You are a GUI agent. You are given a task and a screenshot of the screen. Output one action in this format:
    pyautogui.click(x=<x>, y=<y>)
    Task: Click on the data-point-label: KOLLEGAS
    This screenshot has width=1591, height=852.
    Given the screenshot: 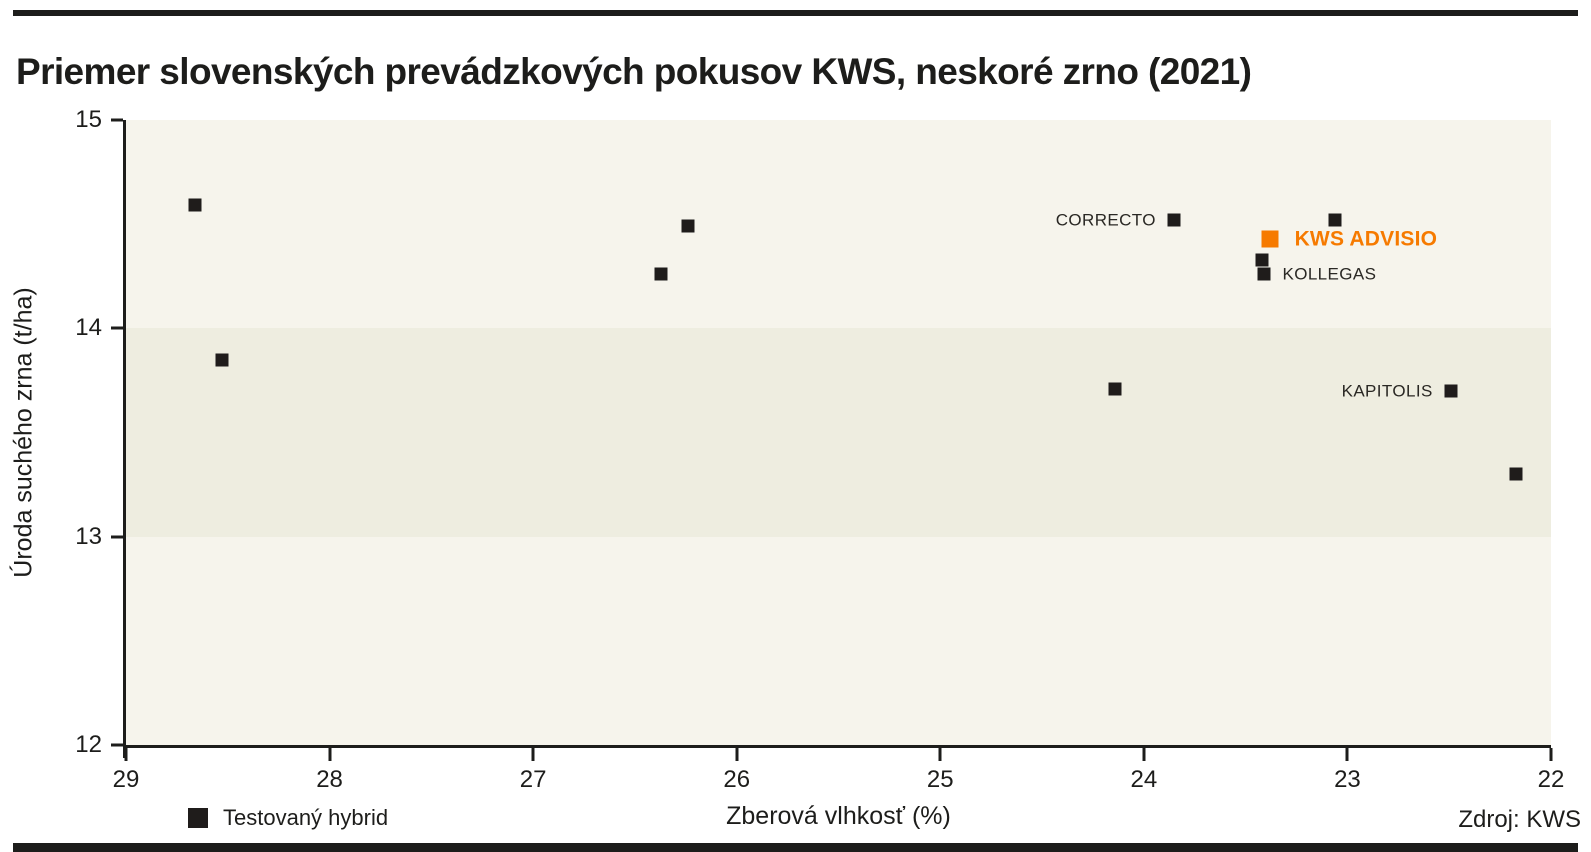 What is the action you would take?
    pyautogui.click(x=1329, y=274)
    